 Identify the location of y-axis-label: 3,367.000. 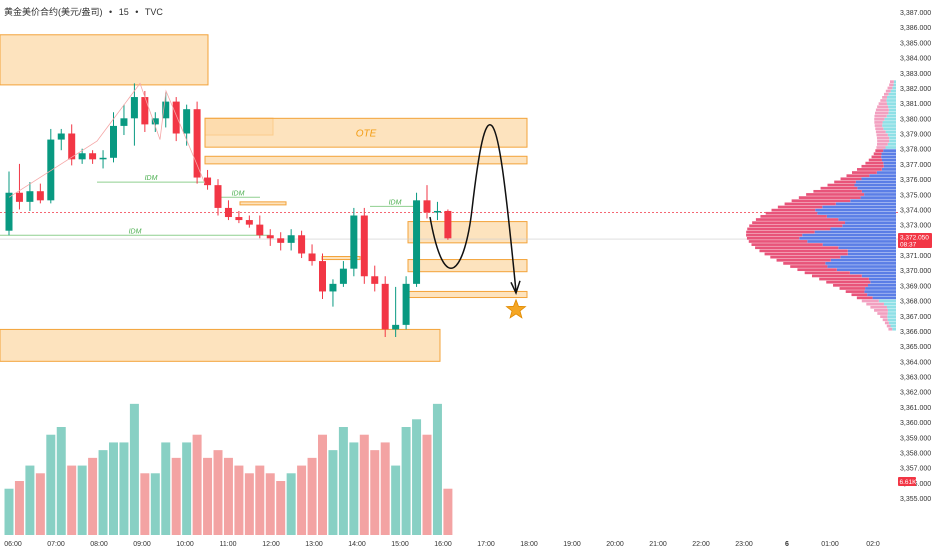
(915, 317).